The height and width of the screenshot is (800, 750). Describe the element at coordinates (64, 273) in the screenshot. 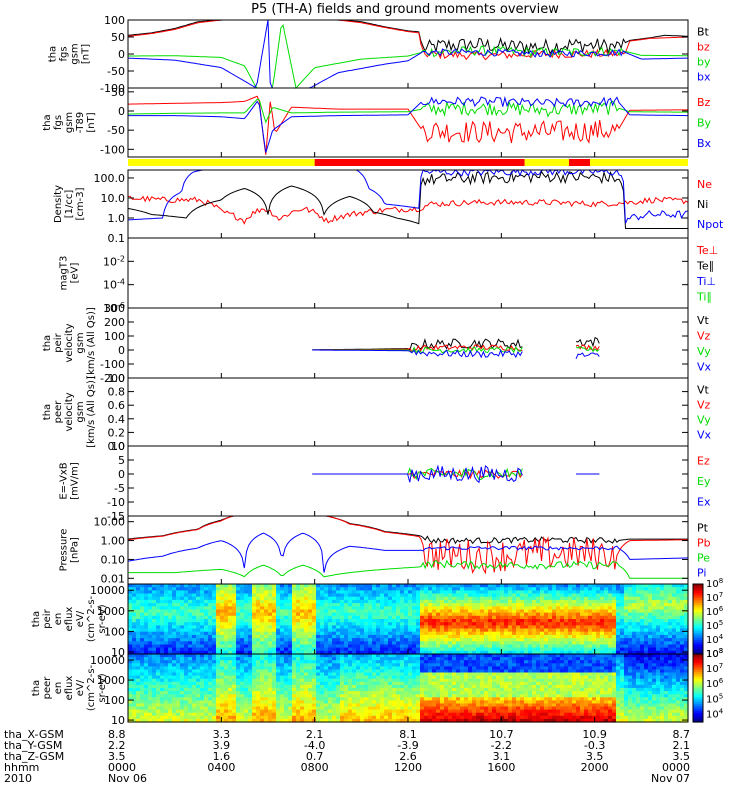

I see `y-axis-label: magT3` at that location.